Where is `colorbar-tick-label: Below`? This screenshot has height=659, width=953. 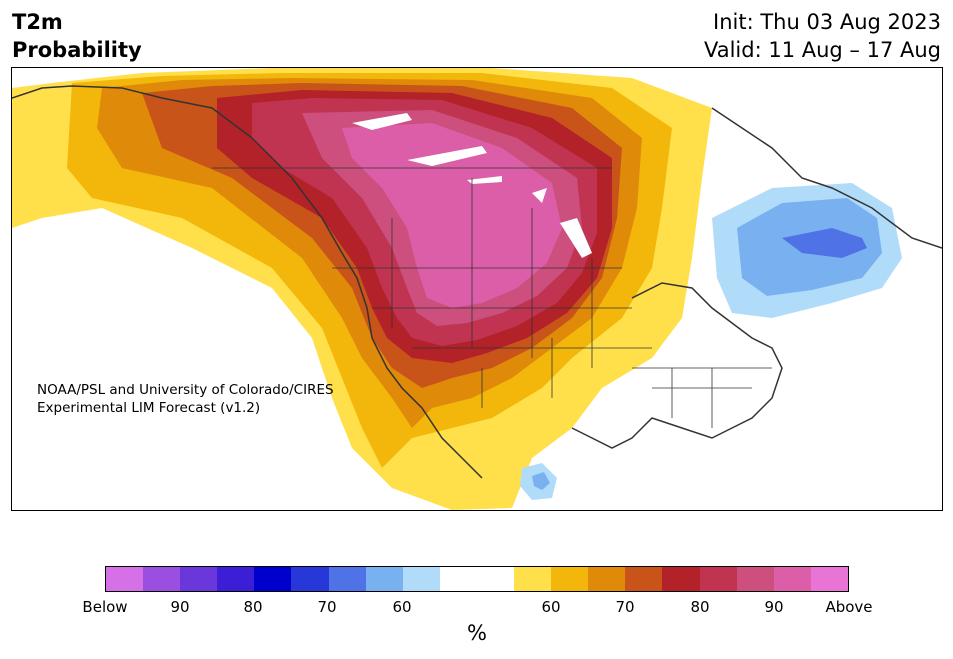
colorbar-tick-label: Below is located at coordinates (105, 607).